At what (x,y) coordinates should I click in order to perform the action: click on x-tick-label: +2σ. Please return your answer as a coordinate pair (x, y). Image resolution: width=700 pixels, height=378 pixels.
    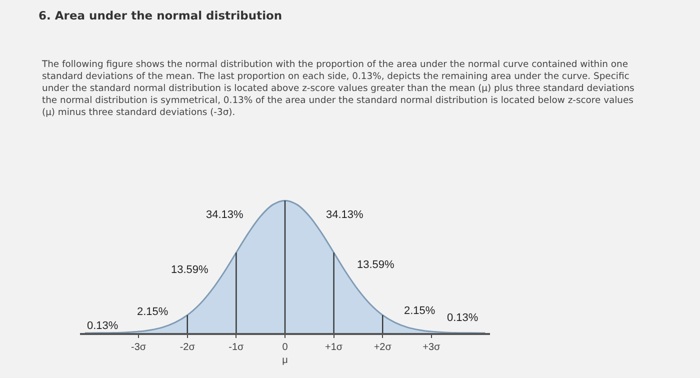
    Looking at the image, I should click on (383, 347).